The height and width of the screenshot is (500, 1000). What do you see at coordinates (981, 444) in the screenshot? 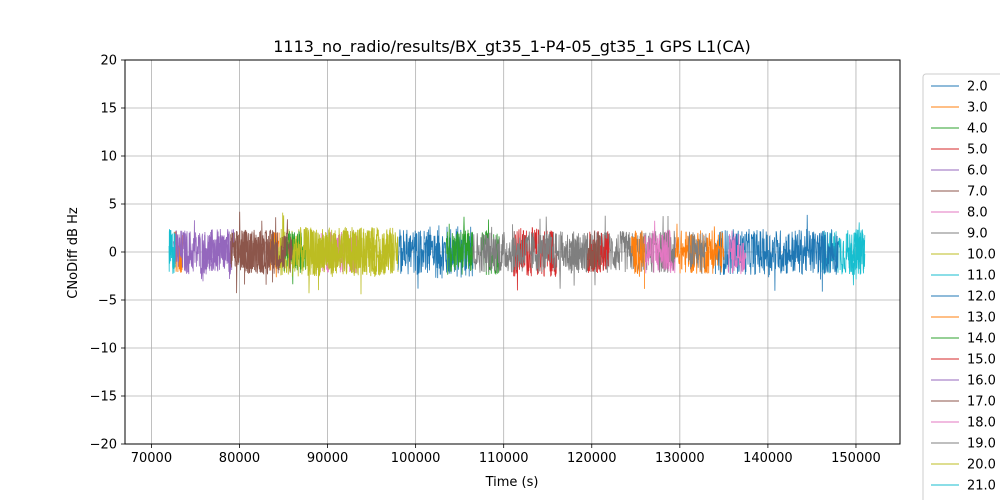
I see `legend-label: 19.0` at bounding box center [981, 444].